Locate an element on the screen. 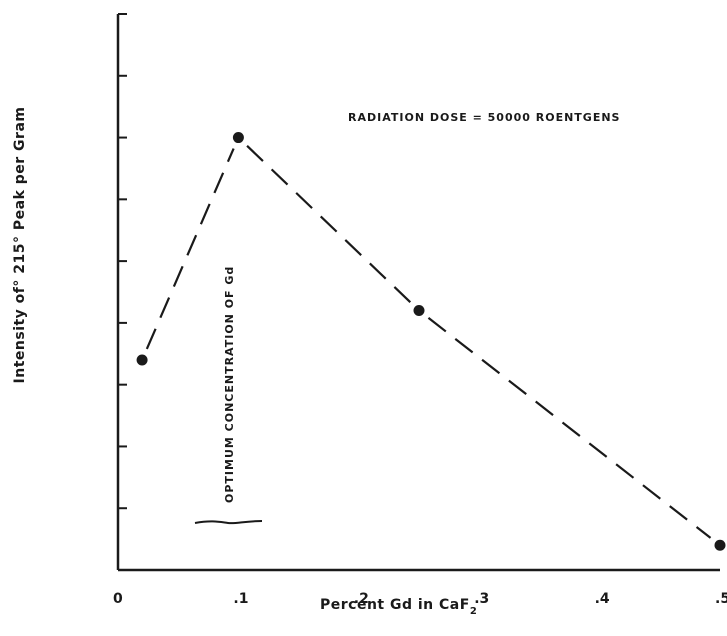 Image resolution: width=727 pixels, height=636 pixels. x-axis-title: Percent Gd in CaF2 is located at coordinates (398, 607).